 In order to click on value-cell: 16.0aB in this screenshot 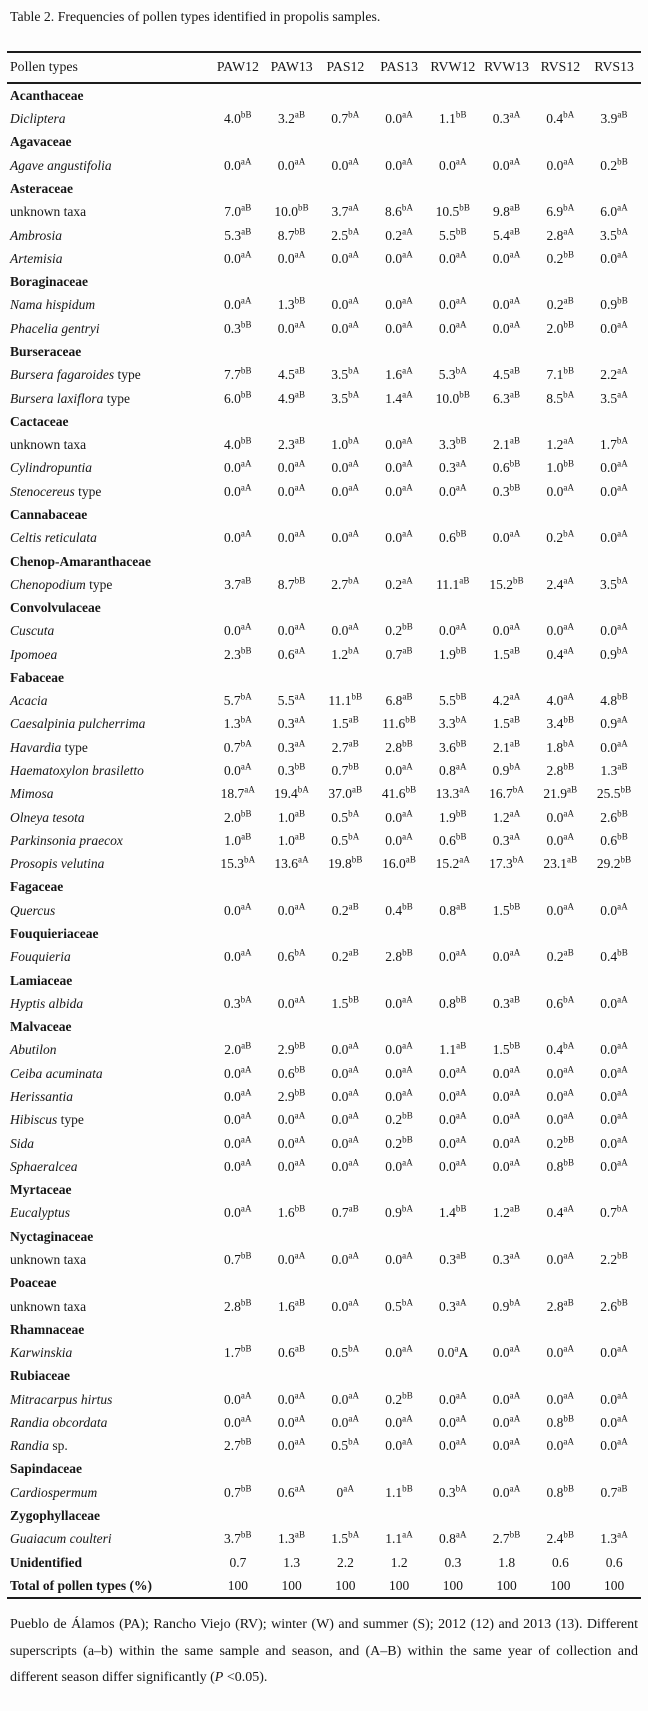, I will do `click(399, 863)`.